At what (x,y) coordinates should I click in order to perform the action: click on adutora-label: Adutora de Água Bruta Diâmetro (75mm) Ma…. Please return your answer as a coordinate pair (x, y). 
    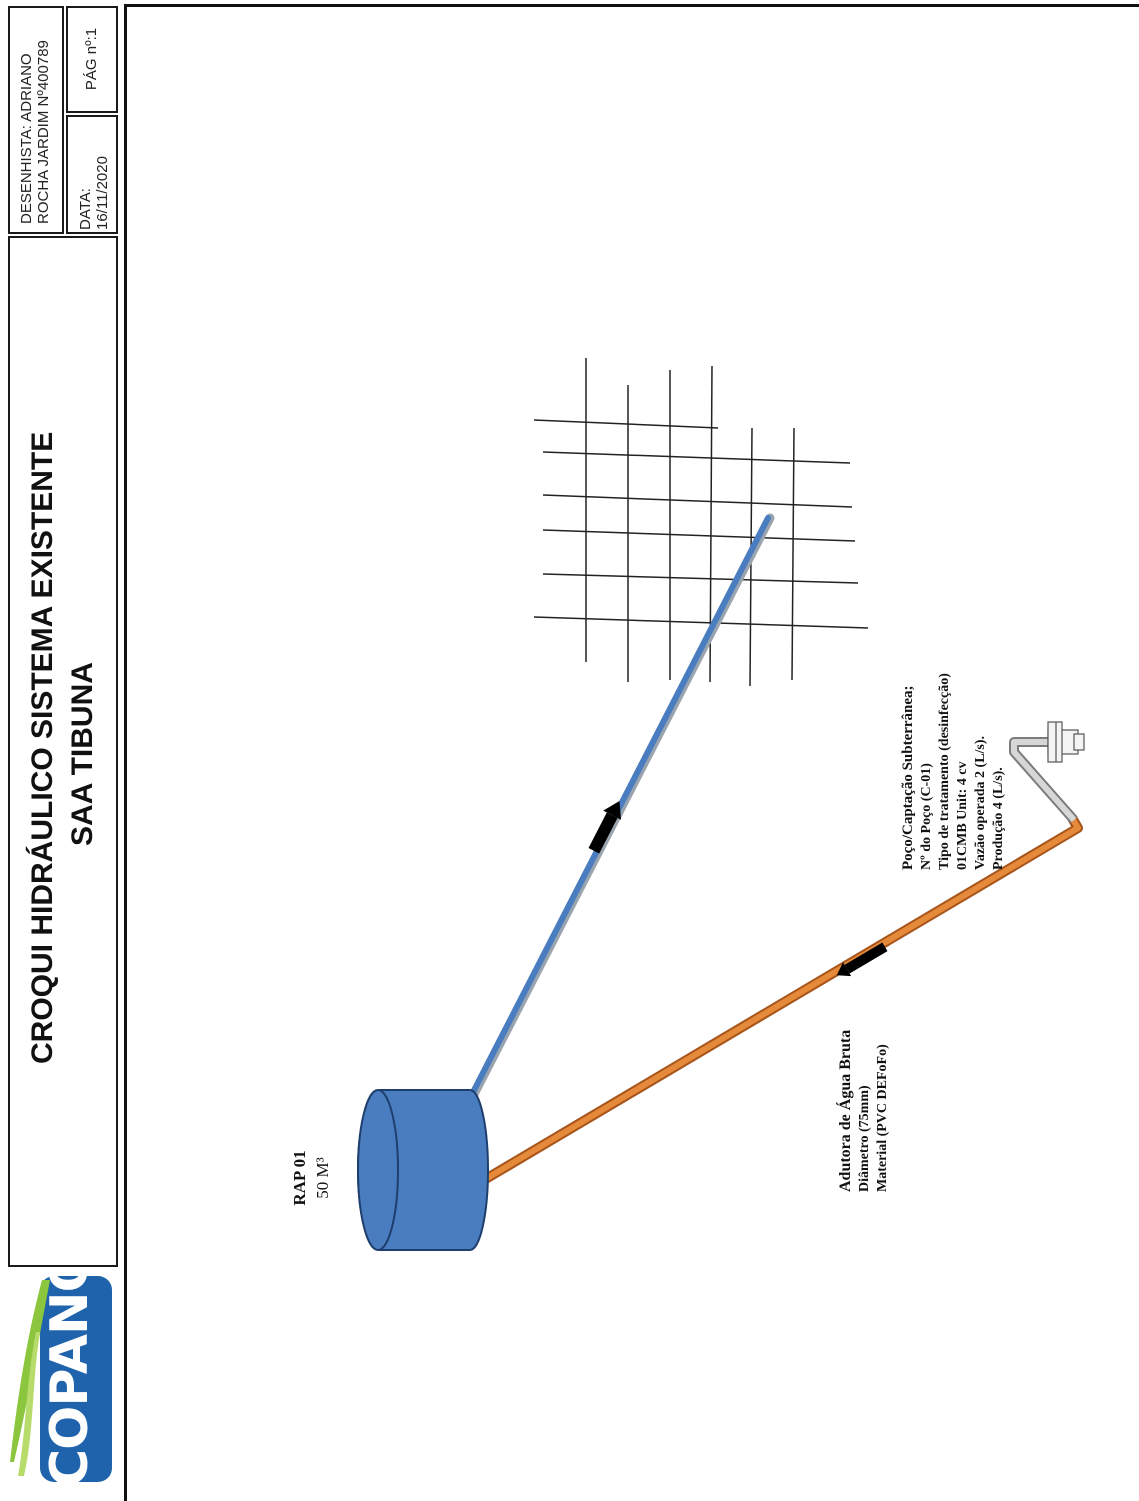
    Looking at the image, I should click on (862, 1111).